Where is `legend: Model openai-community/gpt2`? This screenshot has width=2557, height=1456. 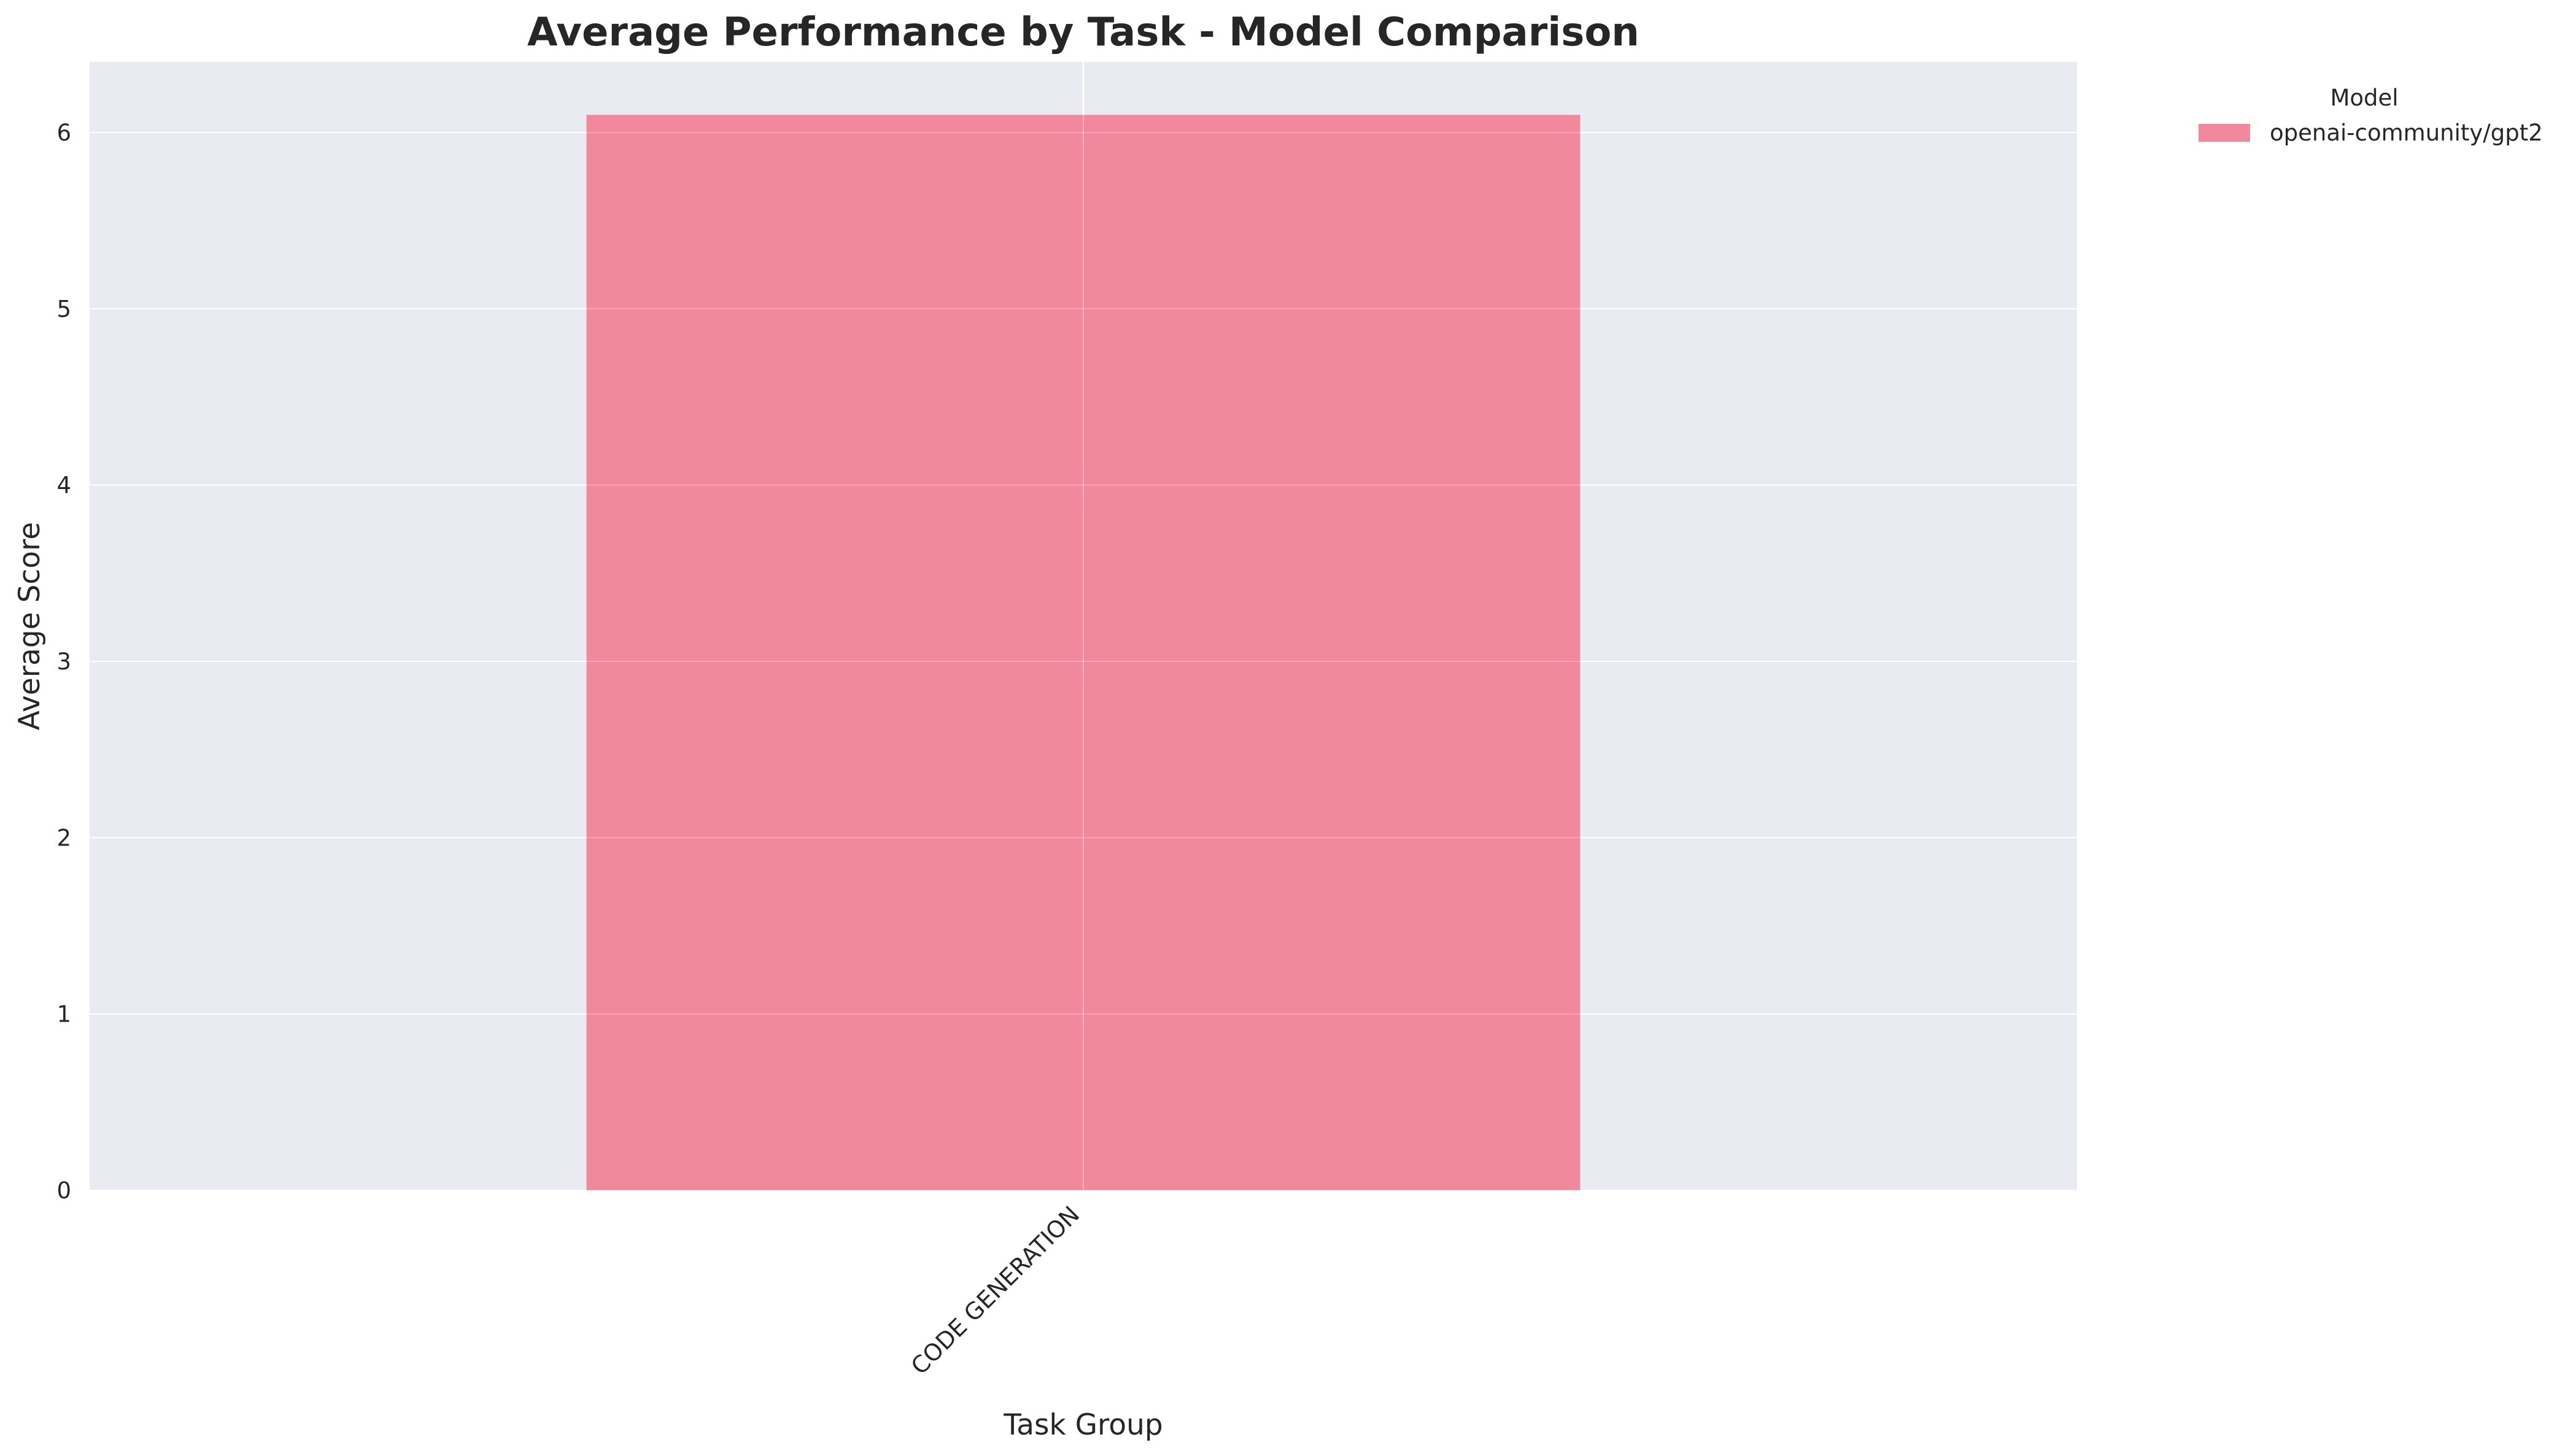 legend: Model openai-community/gpt2 is located at coordinates (2371, 115).